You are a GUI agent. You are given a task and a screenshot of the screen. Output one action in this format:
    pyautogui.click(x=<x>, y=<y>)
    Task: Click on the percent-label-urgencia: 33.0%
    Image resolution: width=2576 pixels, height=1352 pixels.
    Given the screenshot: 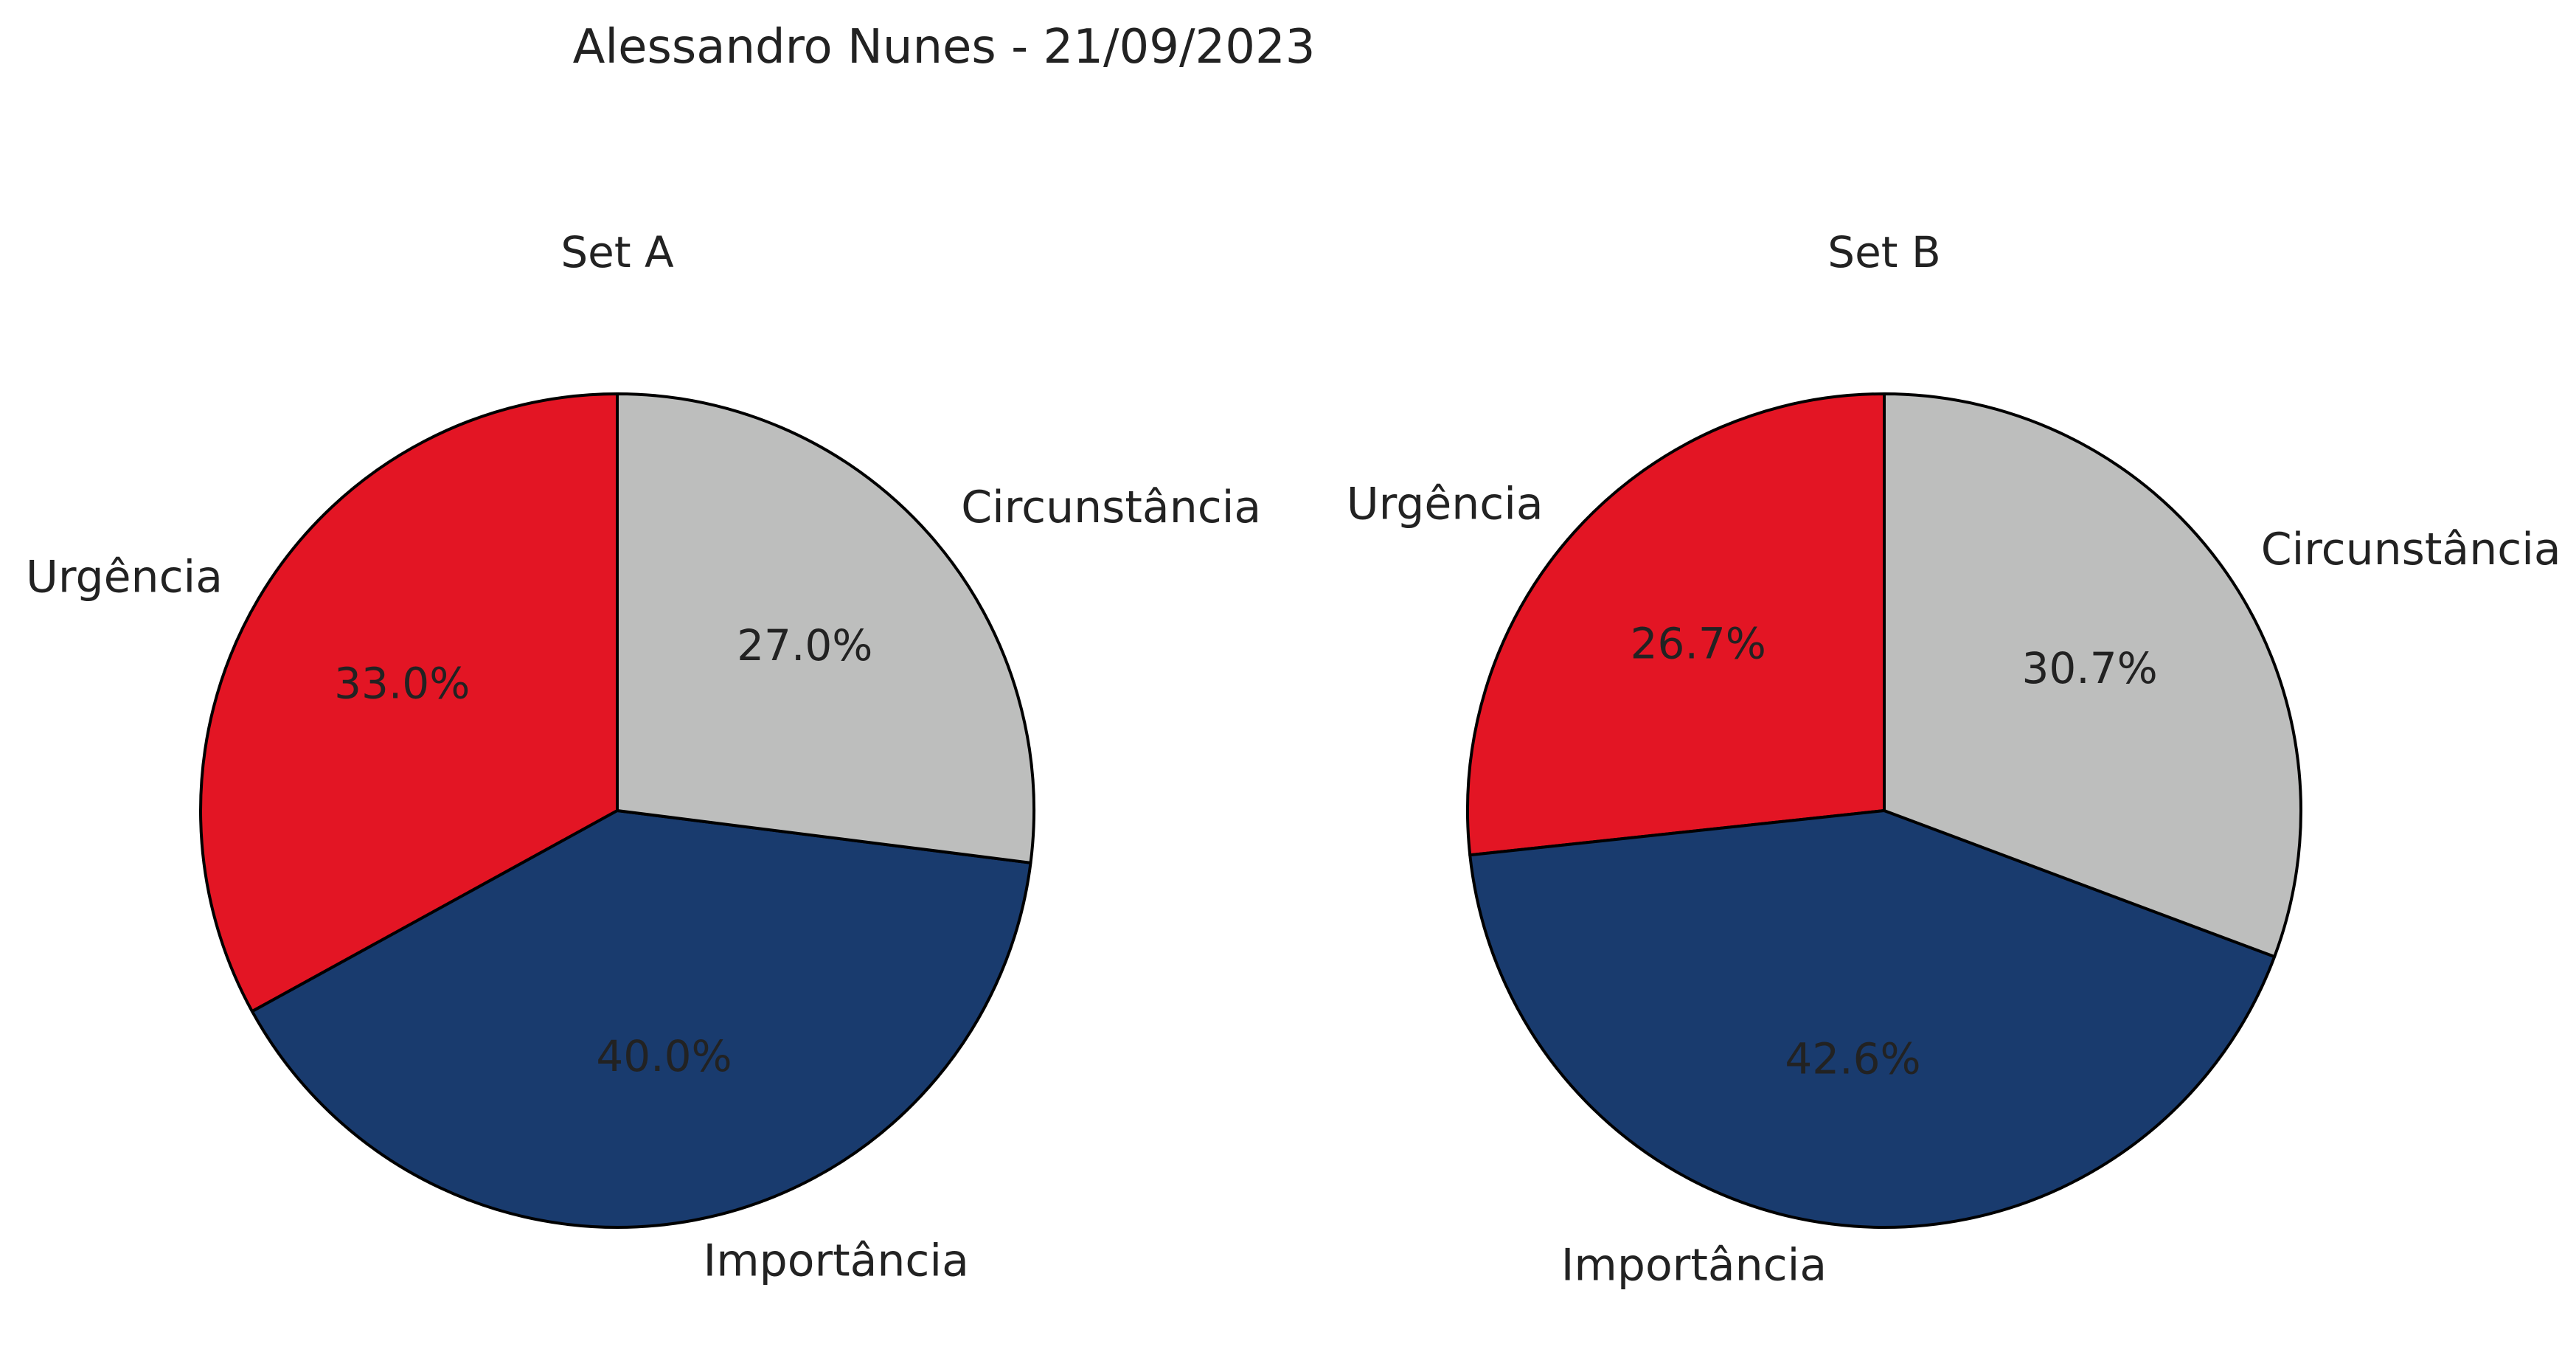 What is the action you would take?
    pyautogui.click(x=402, y=683)
    